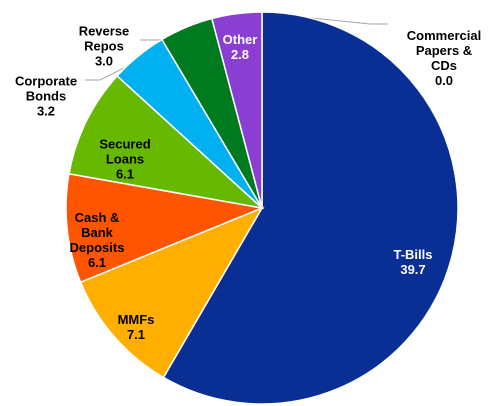 The height and width of the screenshot is (406, 497). I want to click on category-label: Commercial Papers & CDs, so click(444, 50).